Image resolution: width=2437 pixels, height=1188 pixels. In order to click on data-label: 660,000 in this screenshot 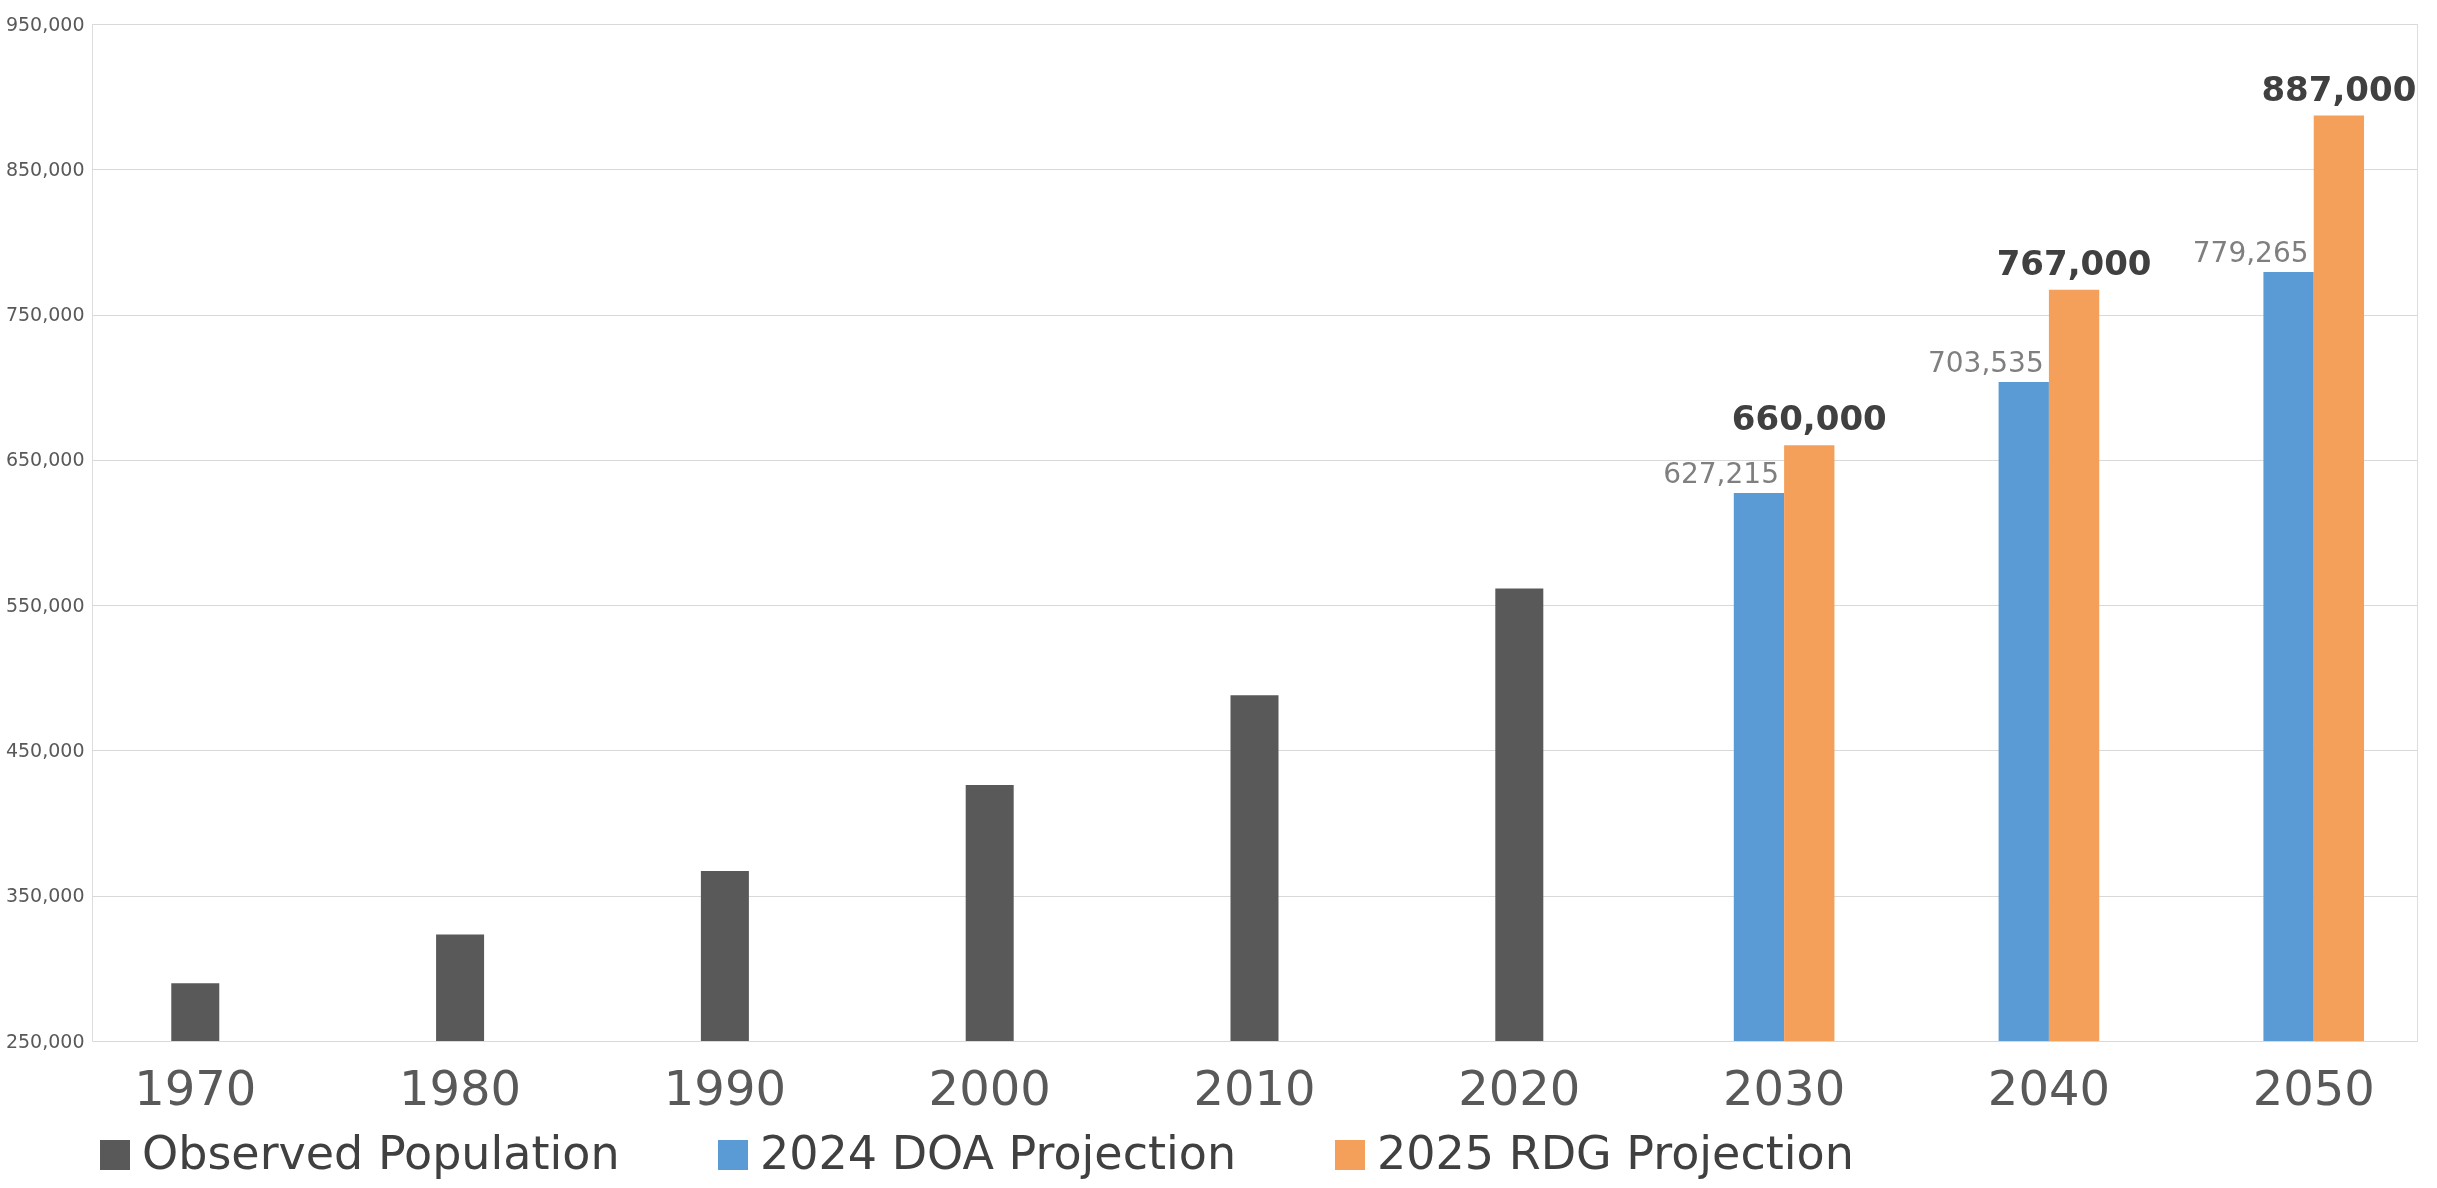, I will do `click(1809, 418)`.